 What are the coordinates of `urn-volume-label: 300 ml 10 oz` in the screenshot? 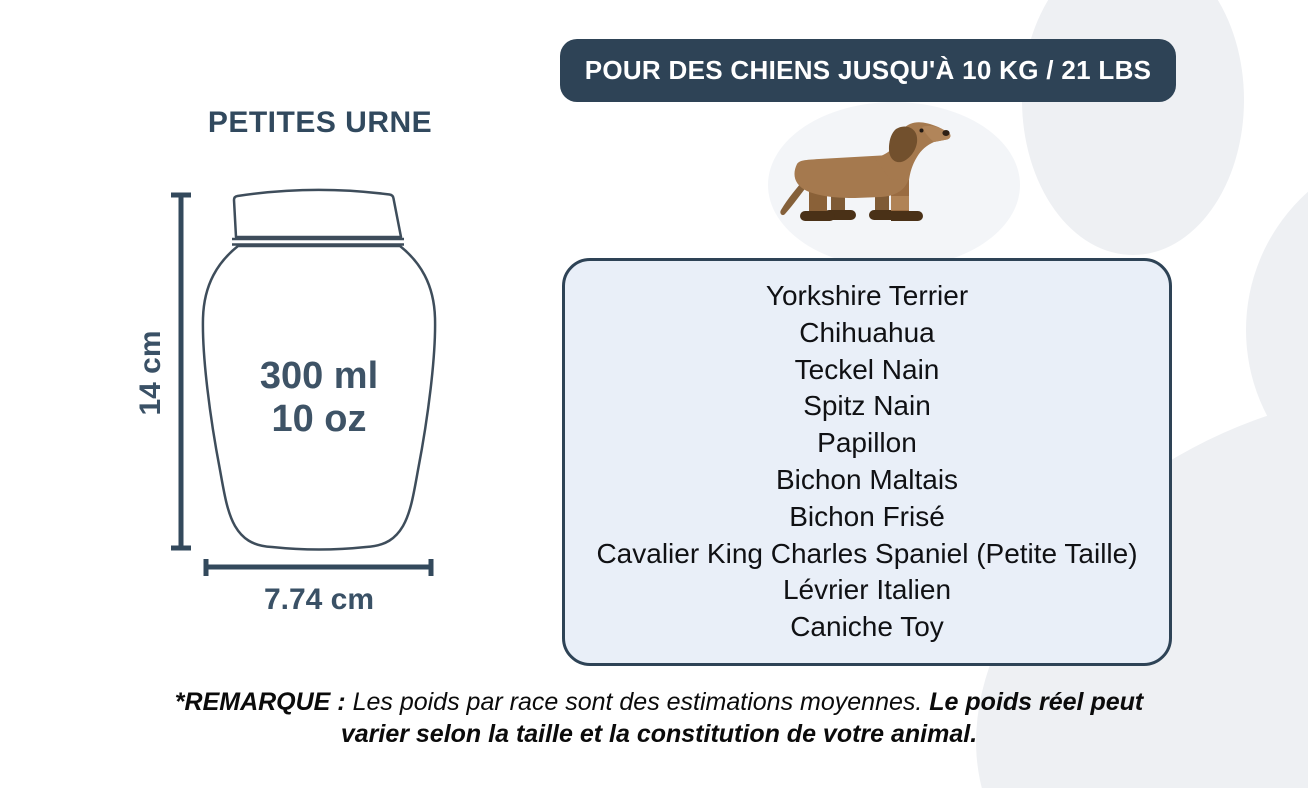 It's located at (319, 398).